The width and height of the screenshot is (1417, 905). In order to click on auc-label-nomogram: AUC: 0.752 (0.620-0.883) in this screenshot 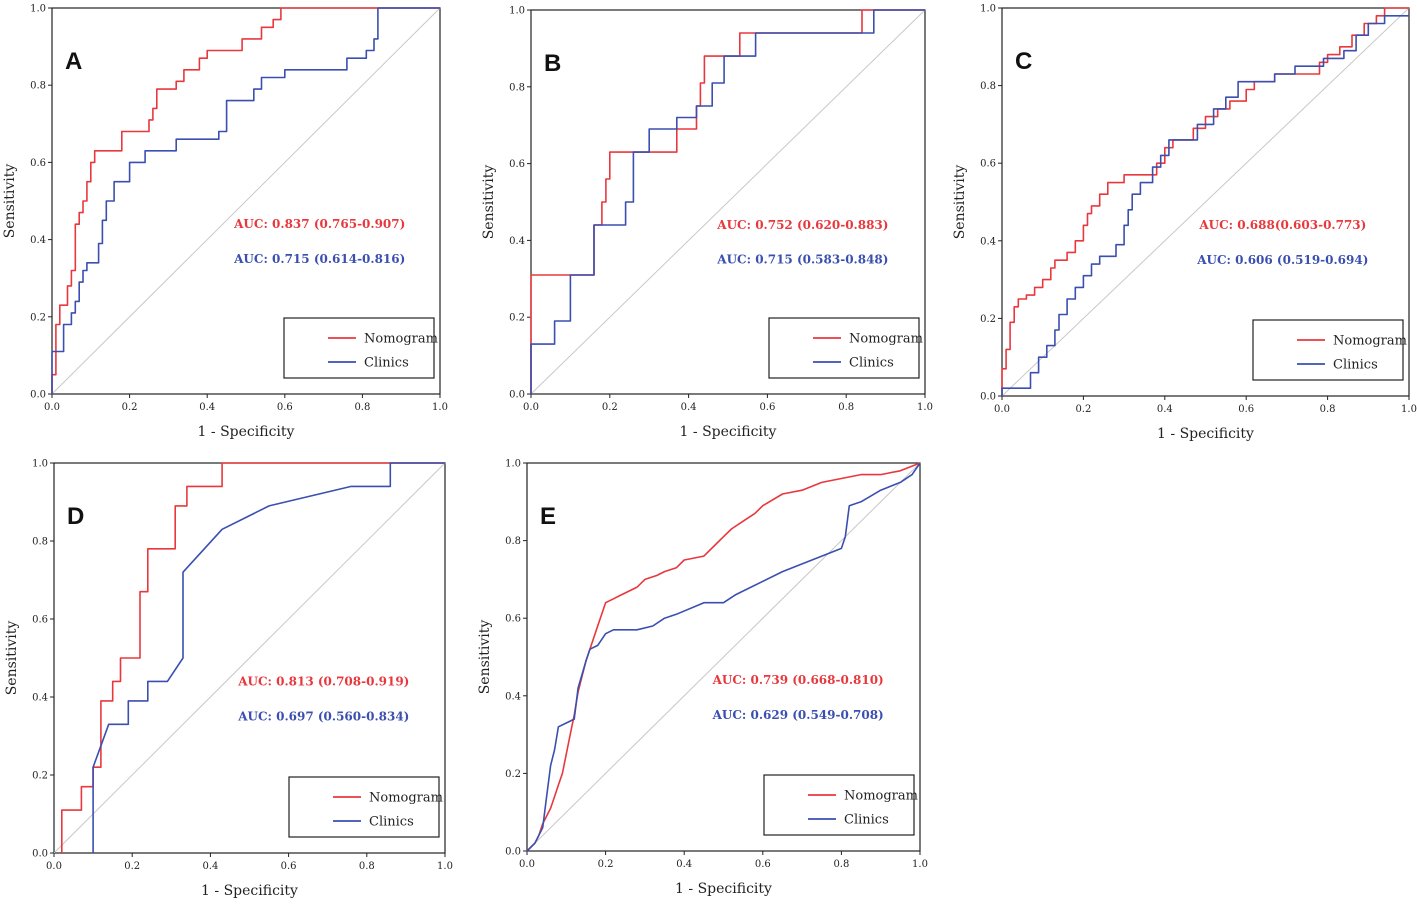, I will do `click(802, 225)`.